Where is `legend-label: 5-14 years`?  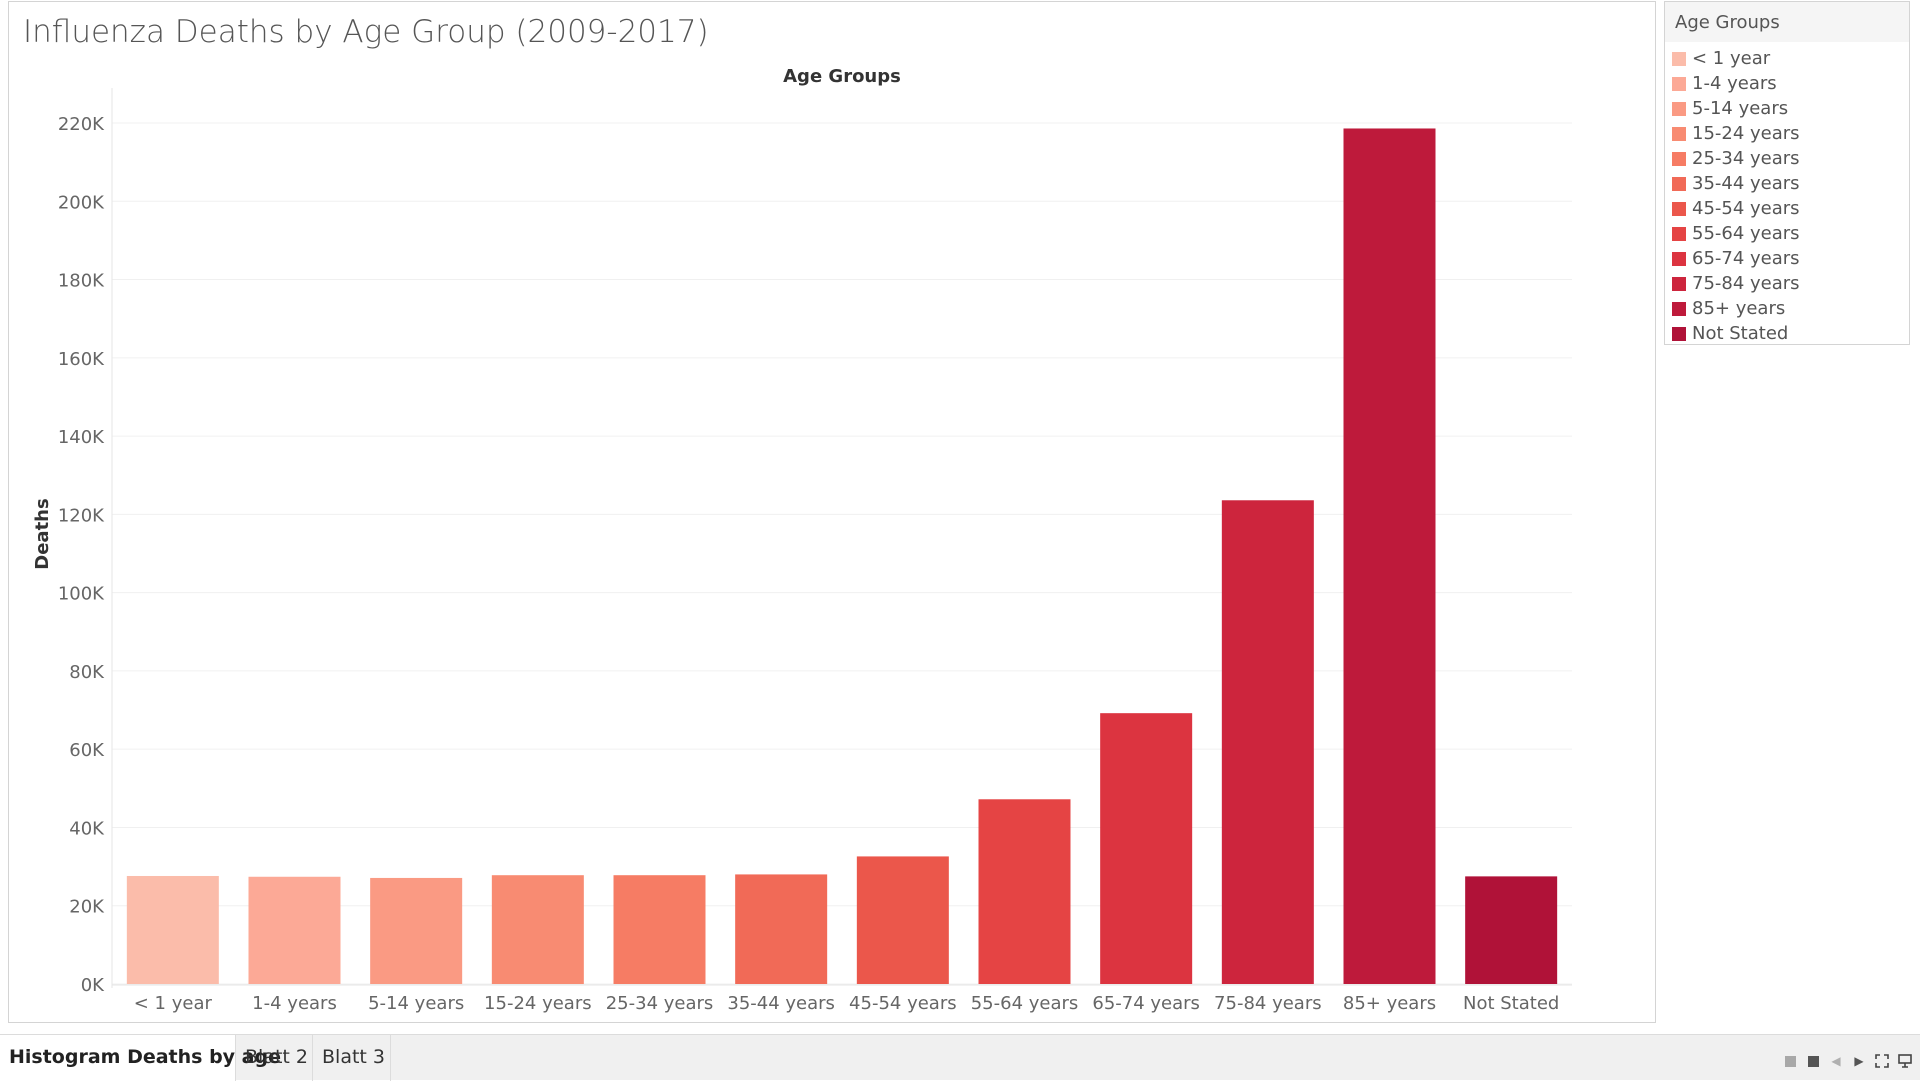
legend-label: 5-14 years is located at coordinates (1740, 108).